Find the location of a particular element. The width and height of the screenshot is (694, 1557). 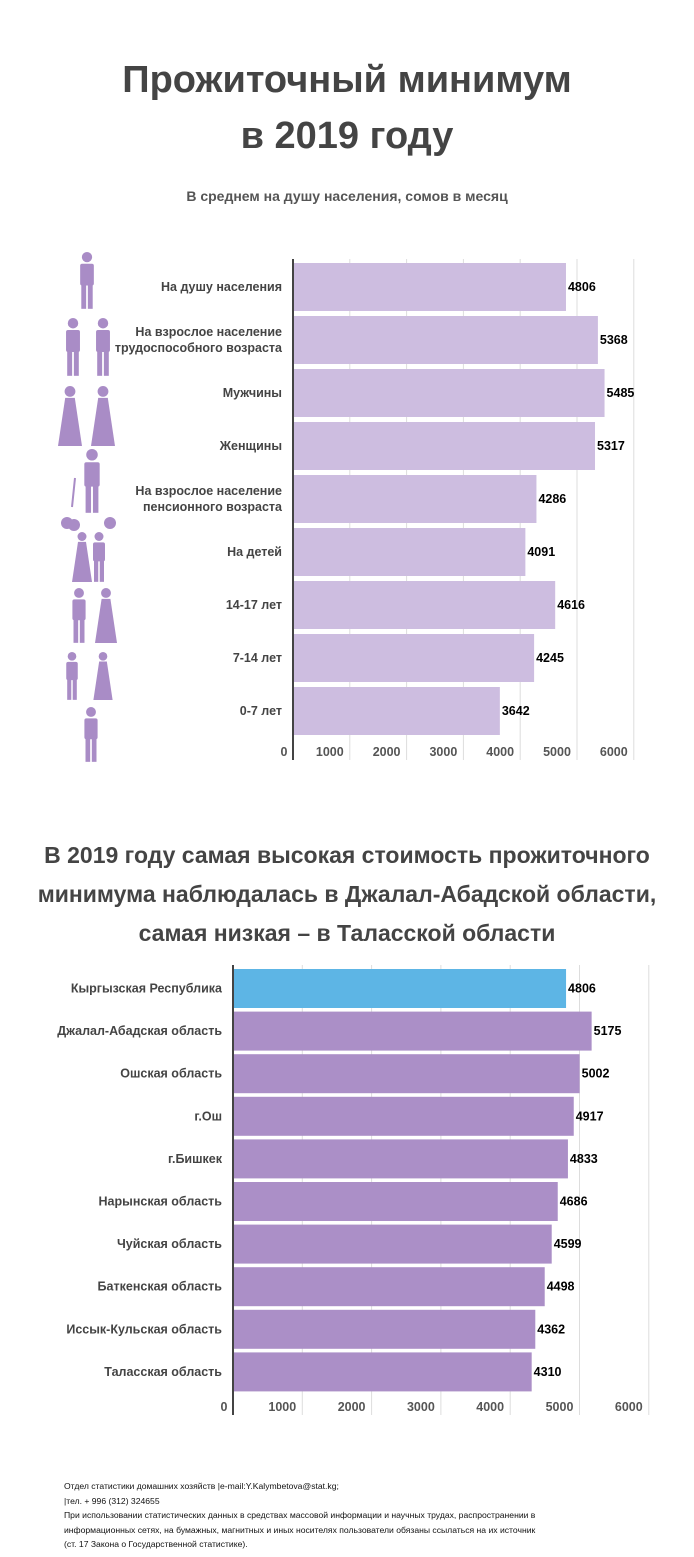

category-label: На душу населения is located at coordinates (221, 287).